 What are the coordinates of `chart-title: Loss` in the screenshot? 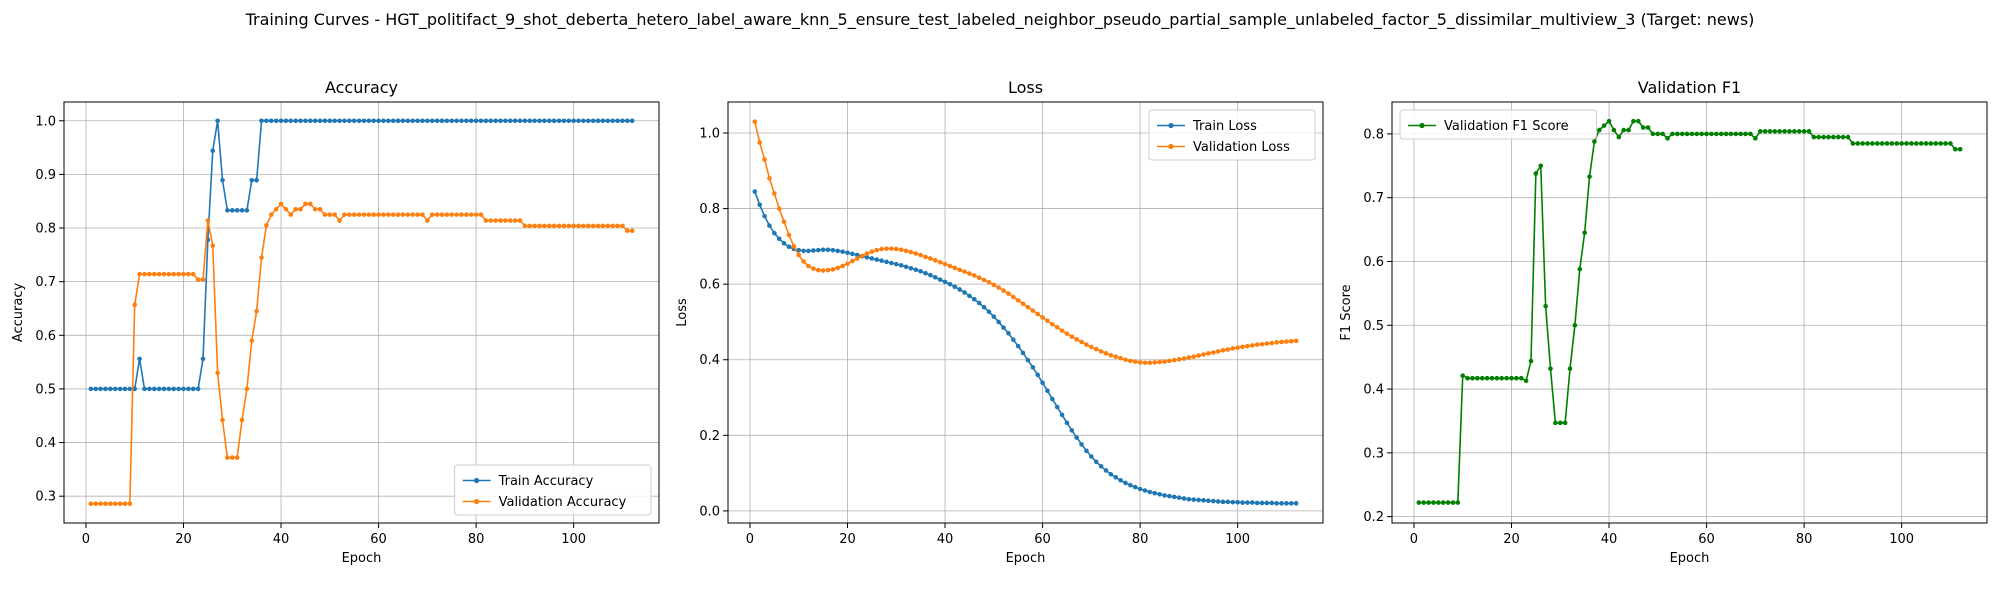 It's located at (1025, 87).